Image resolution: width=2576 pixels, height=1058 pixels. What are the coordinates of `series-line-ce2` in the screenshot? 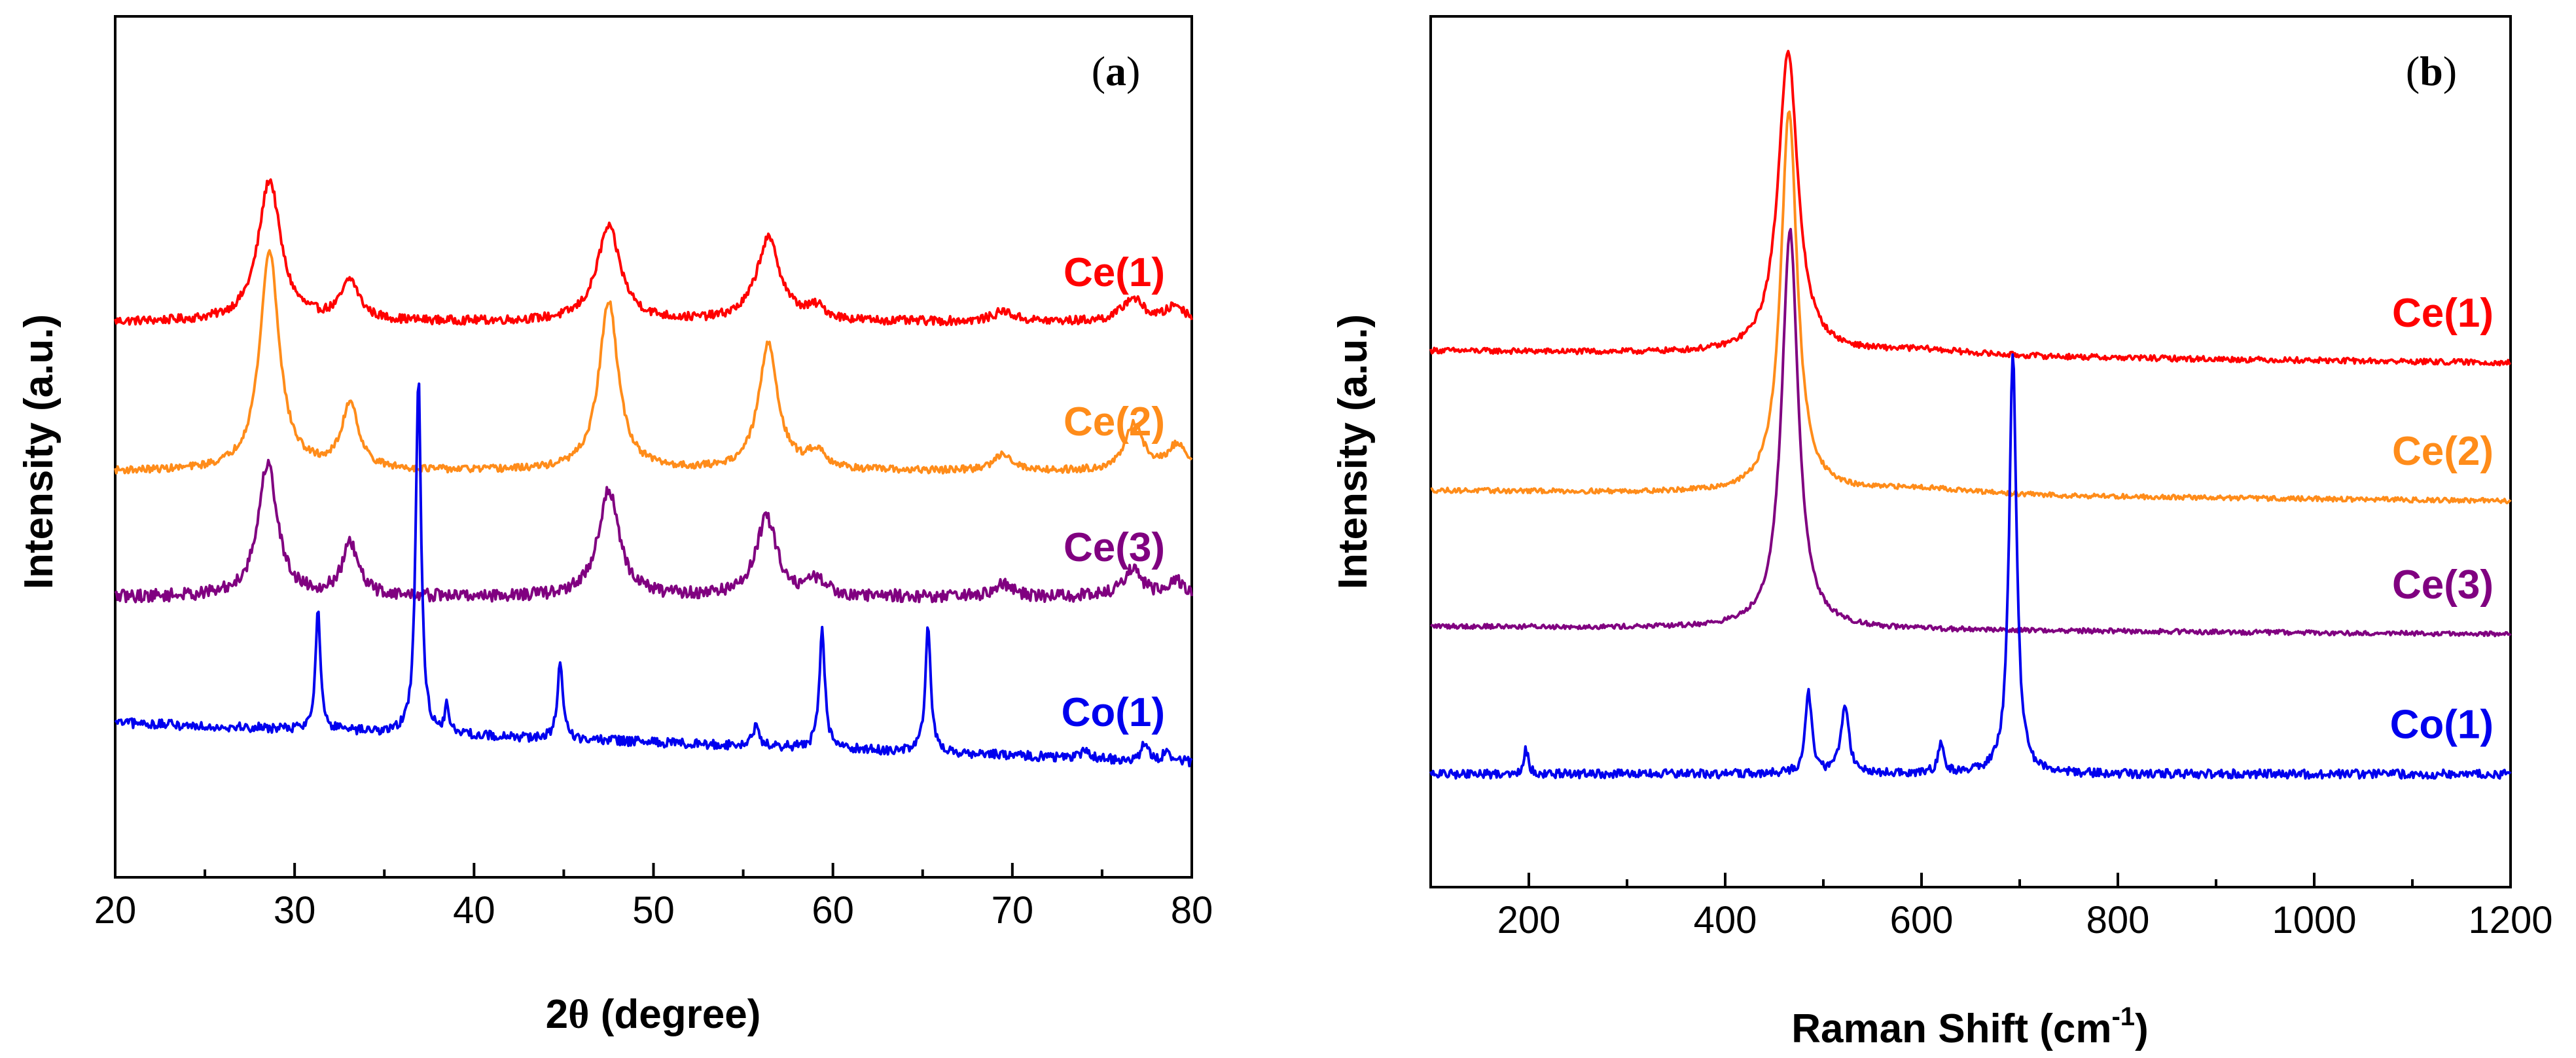 It's located at (653, 362).